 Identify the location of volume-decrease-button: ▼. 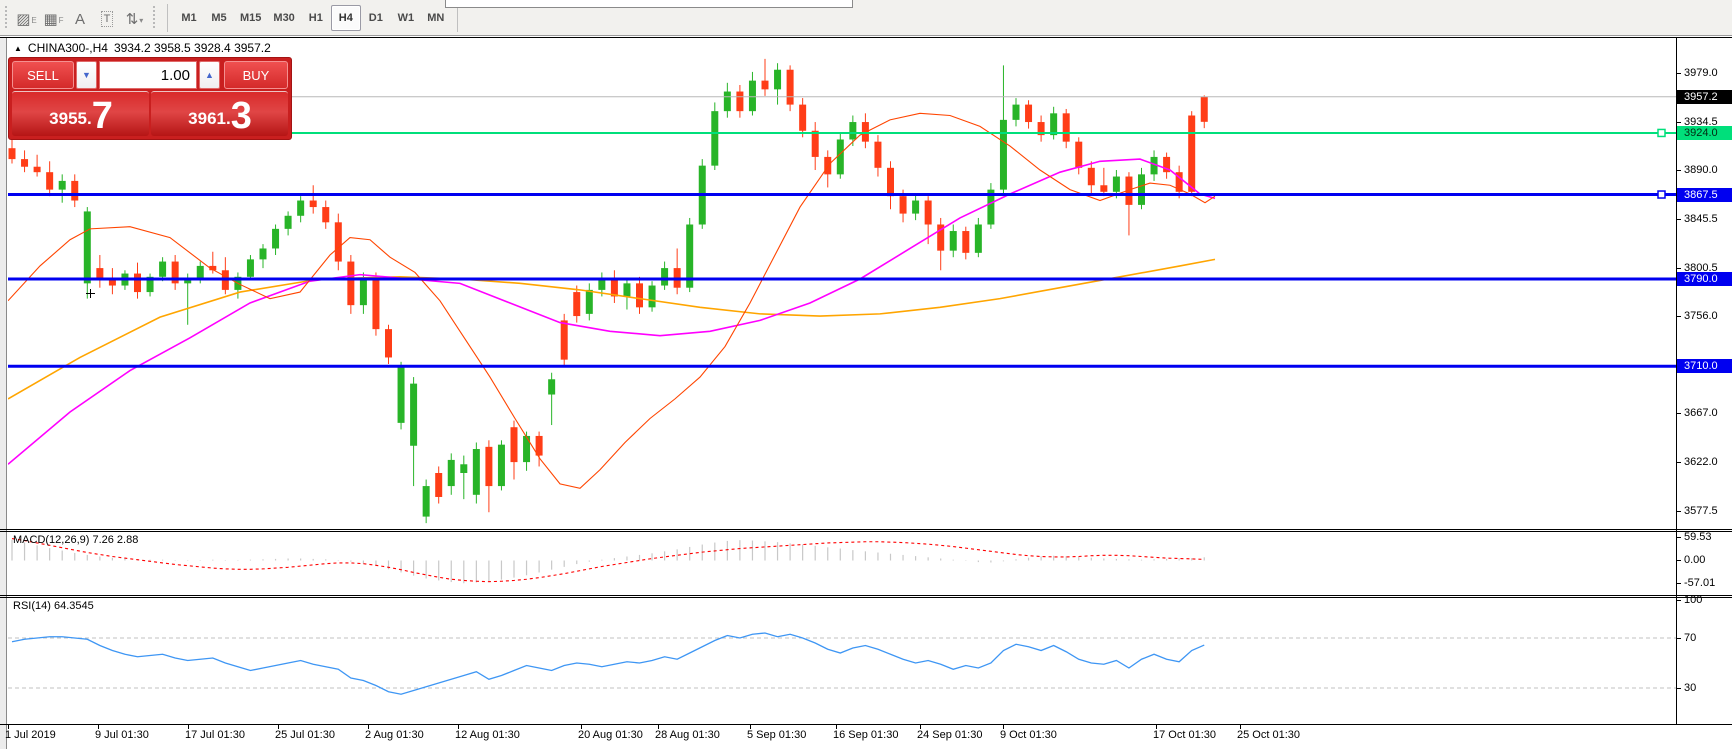
(86, 75).